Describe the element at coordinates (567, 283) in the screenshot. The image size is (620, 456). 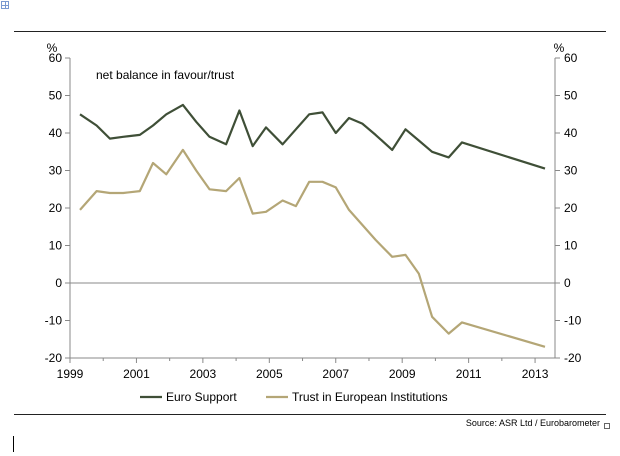
I see `y-tick-label-right: 0` at that location.